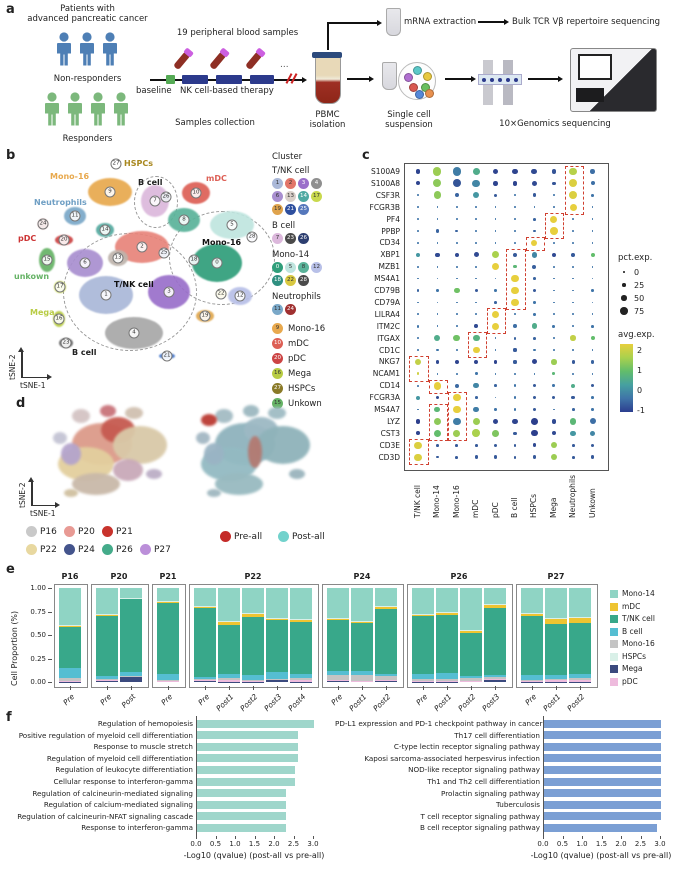 This screenshot has width=685, height=871. I want to click on b-xaxis-label: tSNE-1, so click(33, 385).